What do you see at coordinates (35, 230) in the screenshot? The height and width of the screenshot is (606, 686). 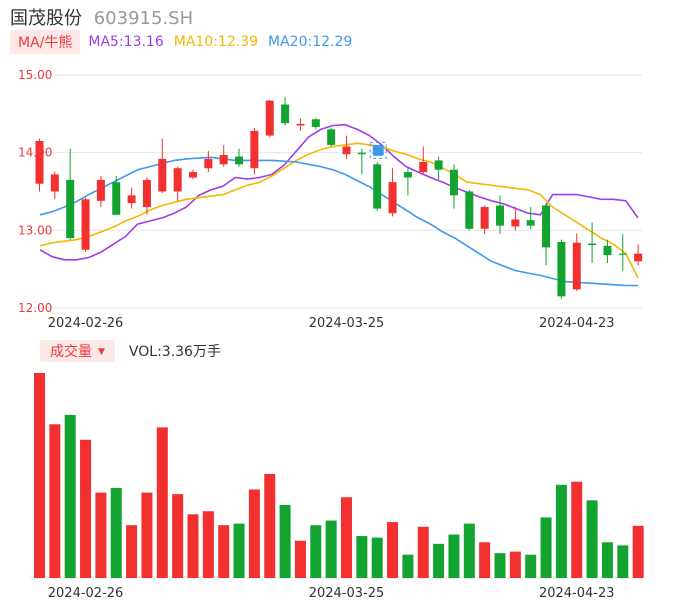 I see `price-tick-label: 13.00` at bounding box center [35, 230].